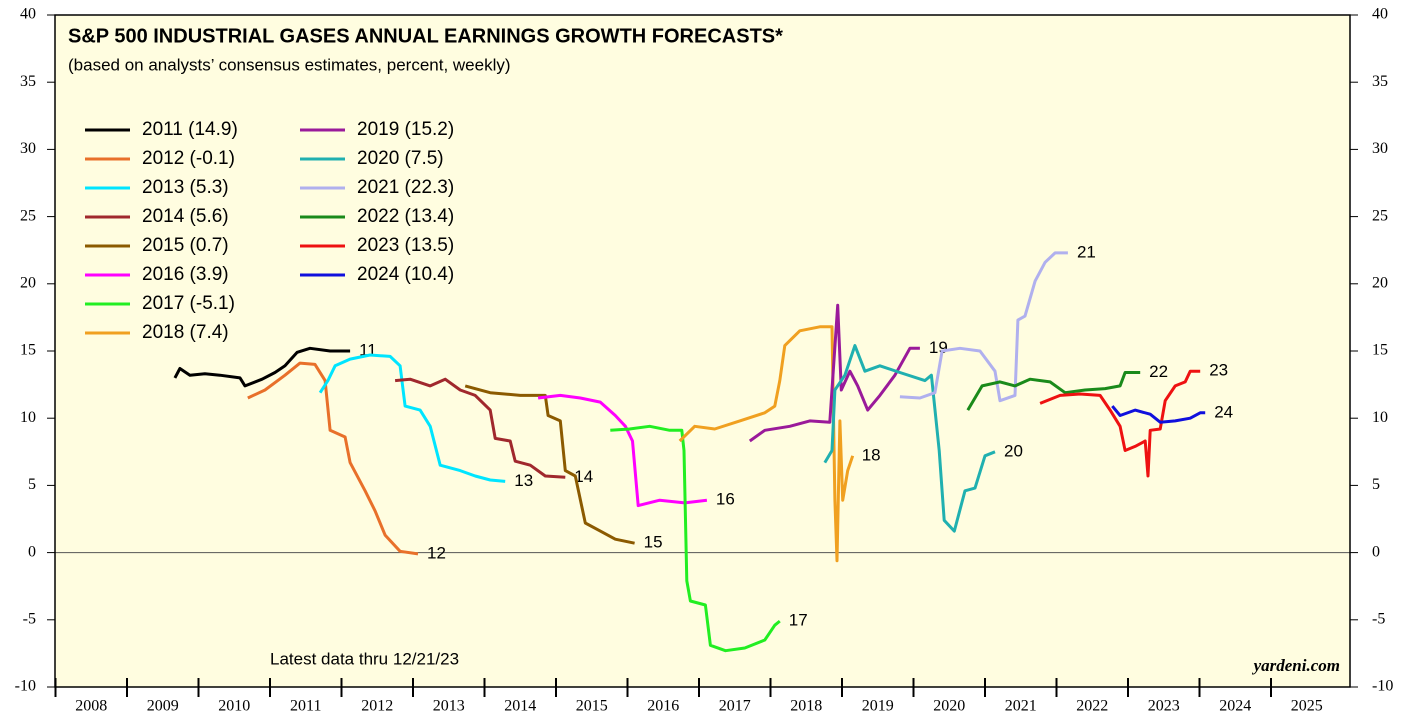  Describe the element at coordinates (190, 129) in the screenshot. I see `legend-label: 2011 (14.9)` at that location.